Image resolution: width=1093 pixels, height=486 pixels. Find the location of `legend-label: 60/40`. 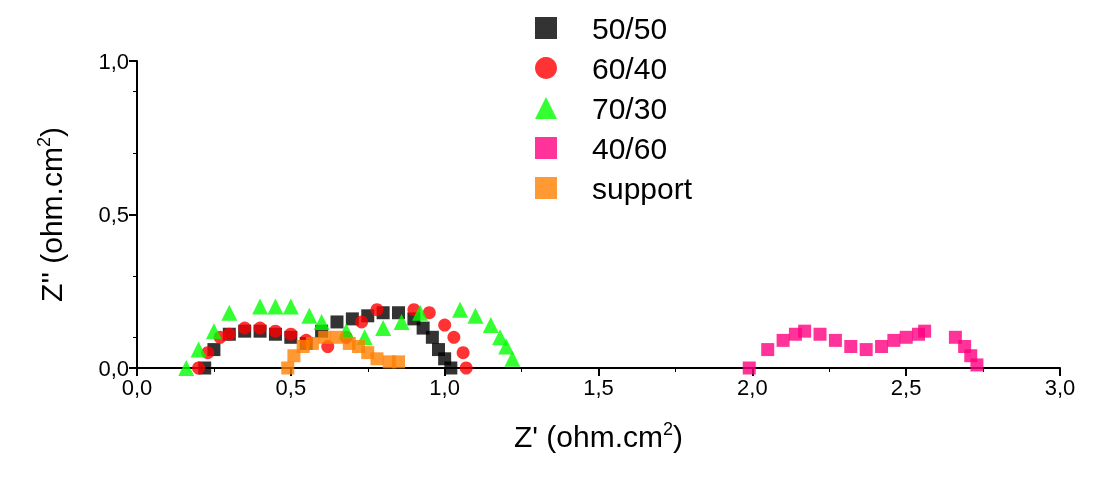

legend-label: 60/40 is located at coordinates (630, 68).